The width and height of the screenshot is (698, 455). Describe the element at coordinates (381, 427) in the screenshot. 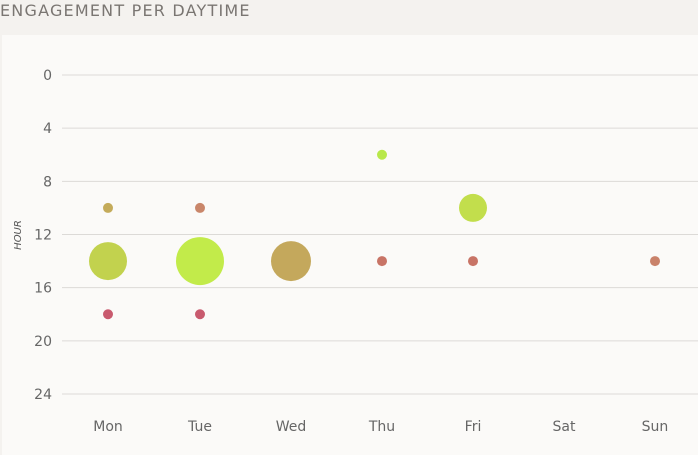

I see `x-tick-label: Thu` at that location.